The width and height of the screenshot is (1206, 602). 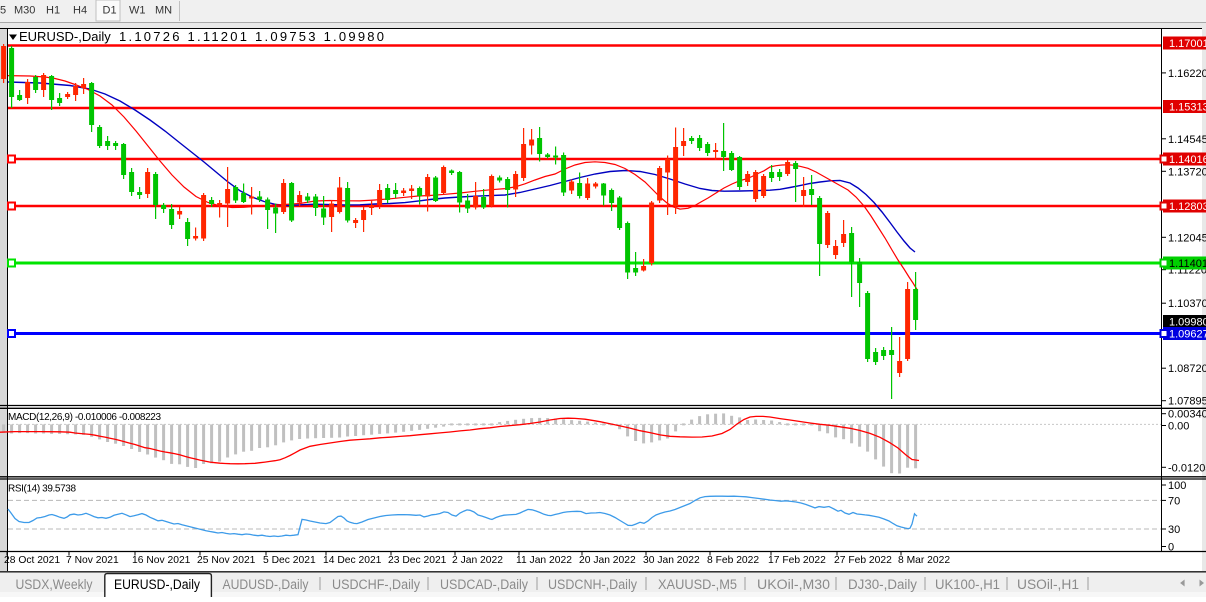 I want to click on svg-text:1.10726 1.11201 1.09753 1.0998: 1.10726 1.11201 1.09753 1.09980, so click(x=251, y=36).